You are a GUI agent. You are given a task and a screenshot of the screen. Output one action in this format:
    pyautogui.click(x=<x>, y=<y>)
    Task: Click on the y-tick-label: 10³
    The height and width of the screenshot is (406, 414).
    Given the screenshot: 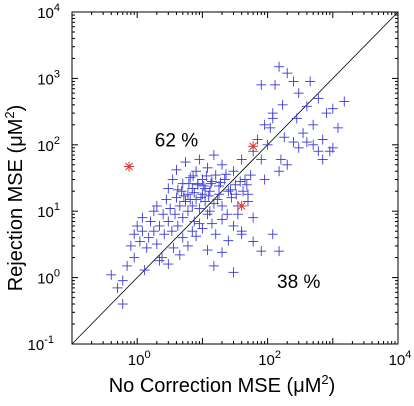 What is the action you would take?
    pyautogui.click(x=48, y=78)
    